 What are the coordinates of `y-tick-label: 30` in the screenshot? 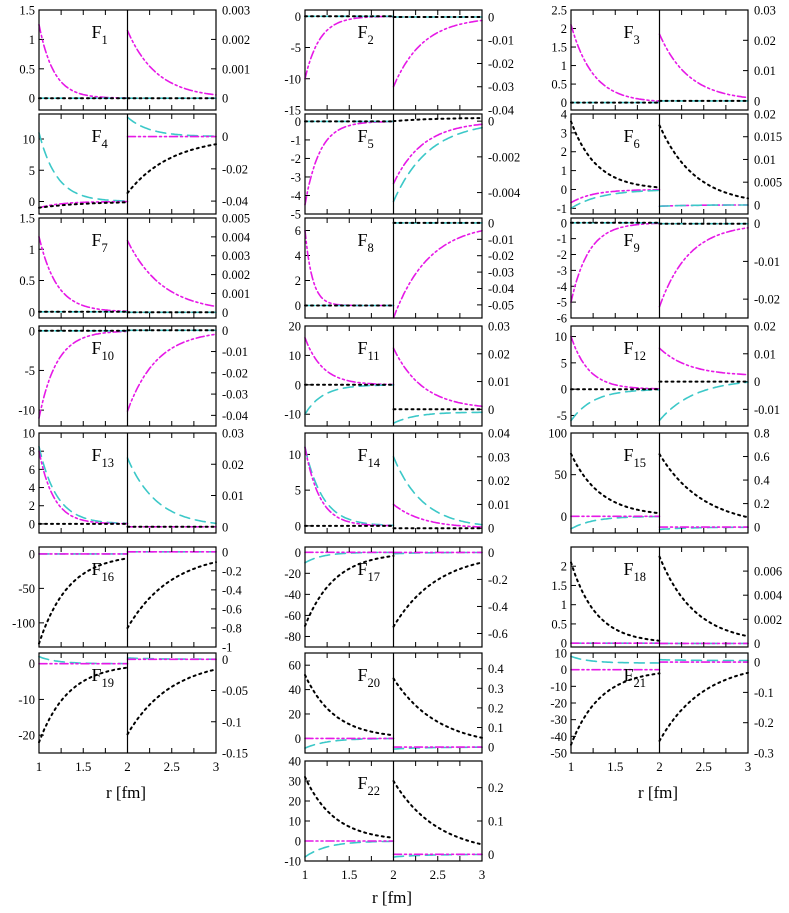 It's located at (295, 782).